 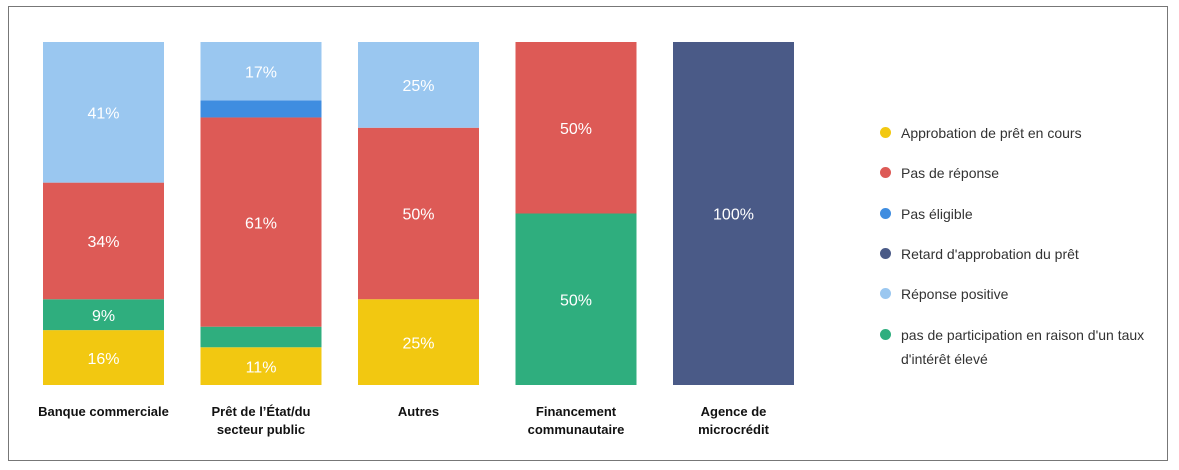 I want to click on data-label: 9%, so click(x=103, y=316).